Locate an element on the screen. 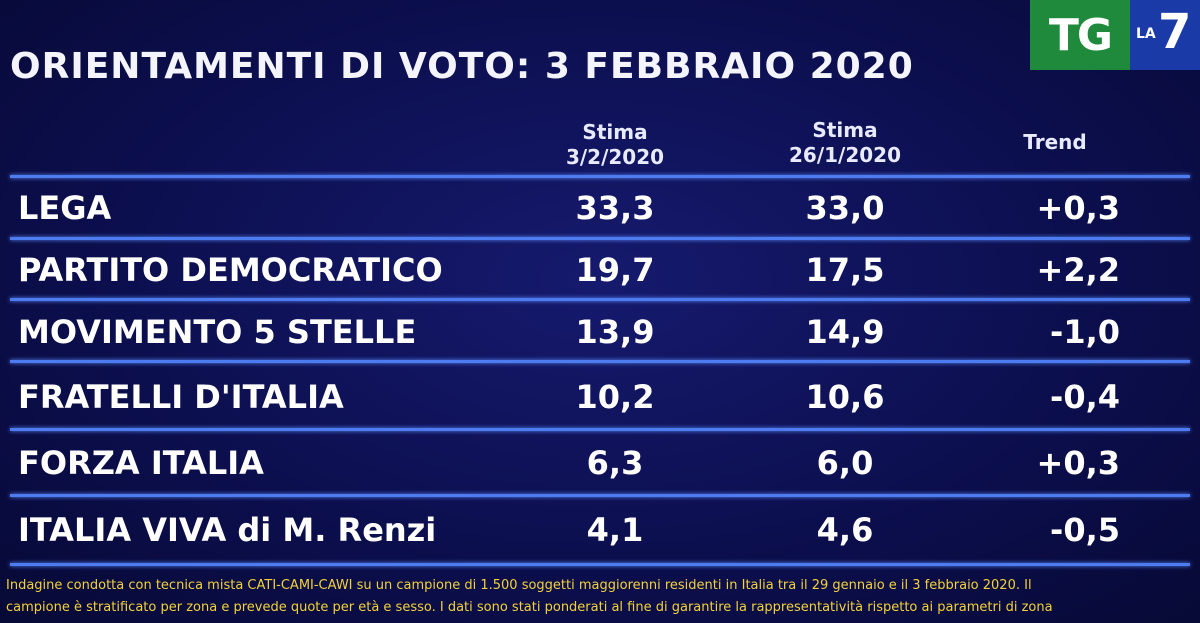  stima-26-1-value: 14,9 is located at coordinates (845, 332).